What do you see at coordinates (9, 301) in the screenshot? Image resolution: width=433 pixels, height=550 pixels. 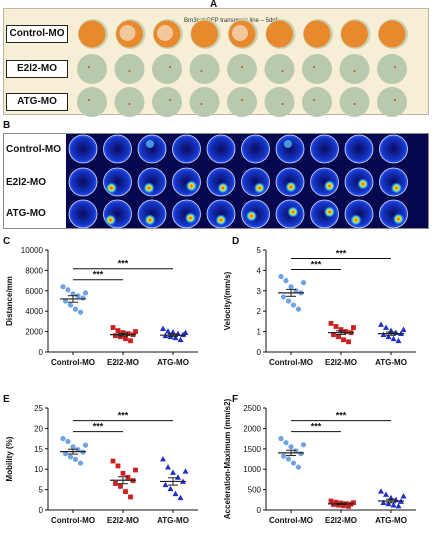 I see `y-axis-label: Distance/mm` at bounding box center [9, 301].